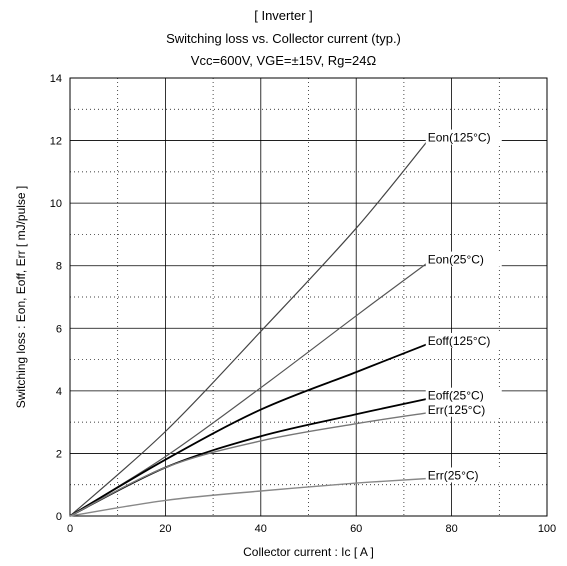 The image size is (567, 566). What do you see at coordinates (459, 138) in the screenshot?
I see `series-label: Eon(125°C)` at bounding box center [459, 138].